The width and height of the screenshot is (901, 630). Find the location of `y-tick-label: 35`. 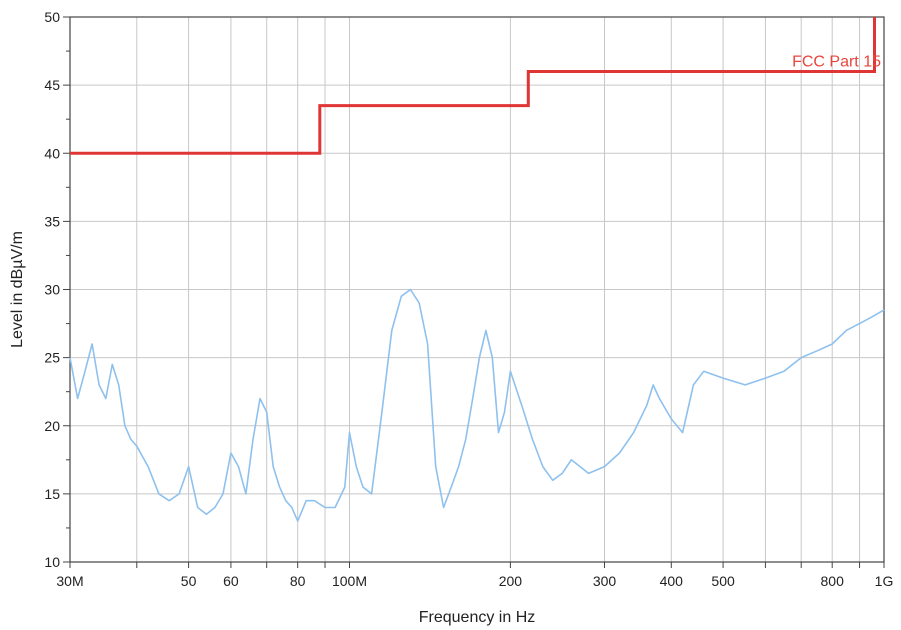

y-tick-label: 35 is located at coordinates (52, 221).